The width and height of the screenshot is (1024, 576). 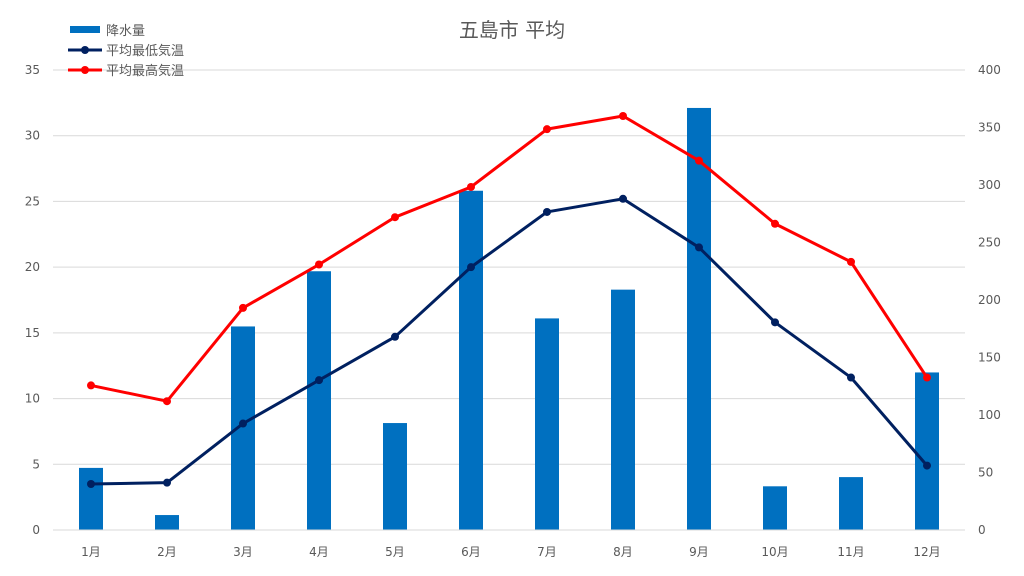 What do you see at coordinates (989, 128) in the screenshot?
I see `right-axis-tick-label: 350` at bounding box center [989, 128].